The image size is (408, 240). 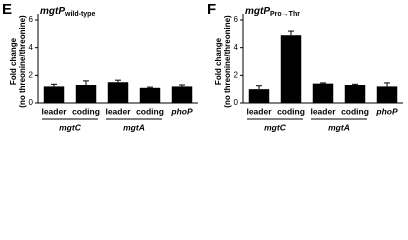 I want to click on title-subscript: wild-type, so click(x=79, y=14).